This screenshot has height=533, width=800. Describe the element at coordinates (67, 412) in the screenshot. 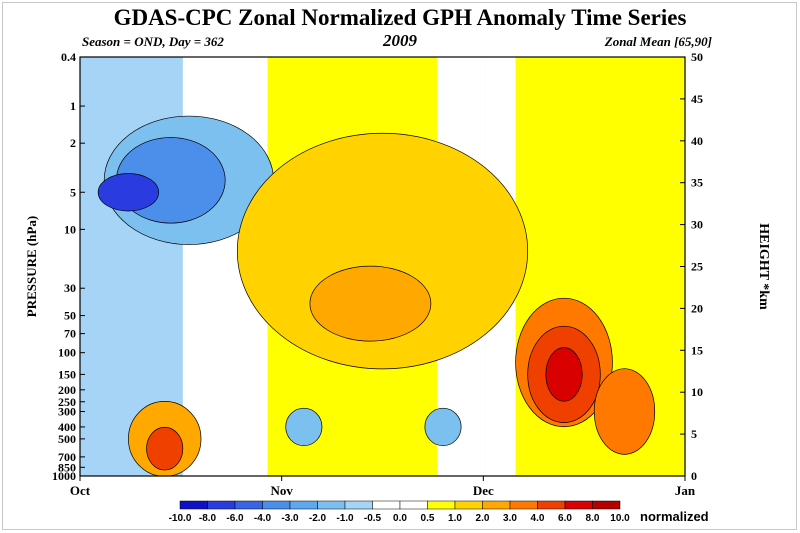

I see `y-tick-label-left: 300` at that location.